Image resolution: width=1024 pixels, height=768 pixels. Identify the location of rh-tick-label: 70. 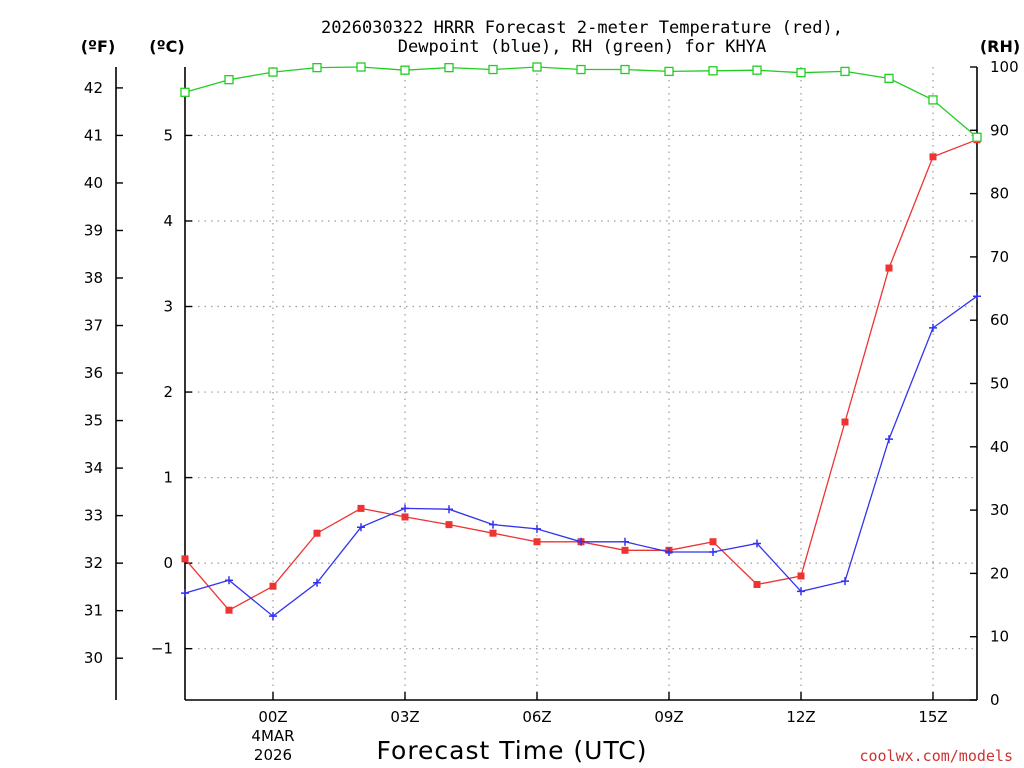
(999, 257).